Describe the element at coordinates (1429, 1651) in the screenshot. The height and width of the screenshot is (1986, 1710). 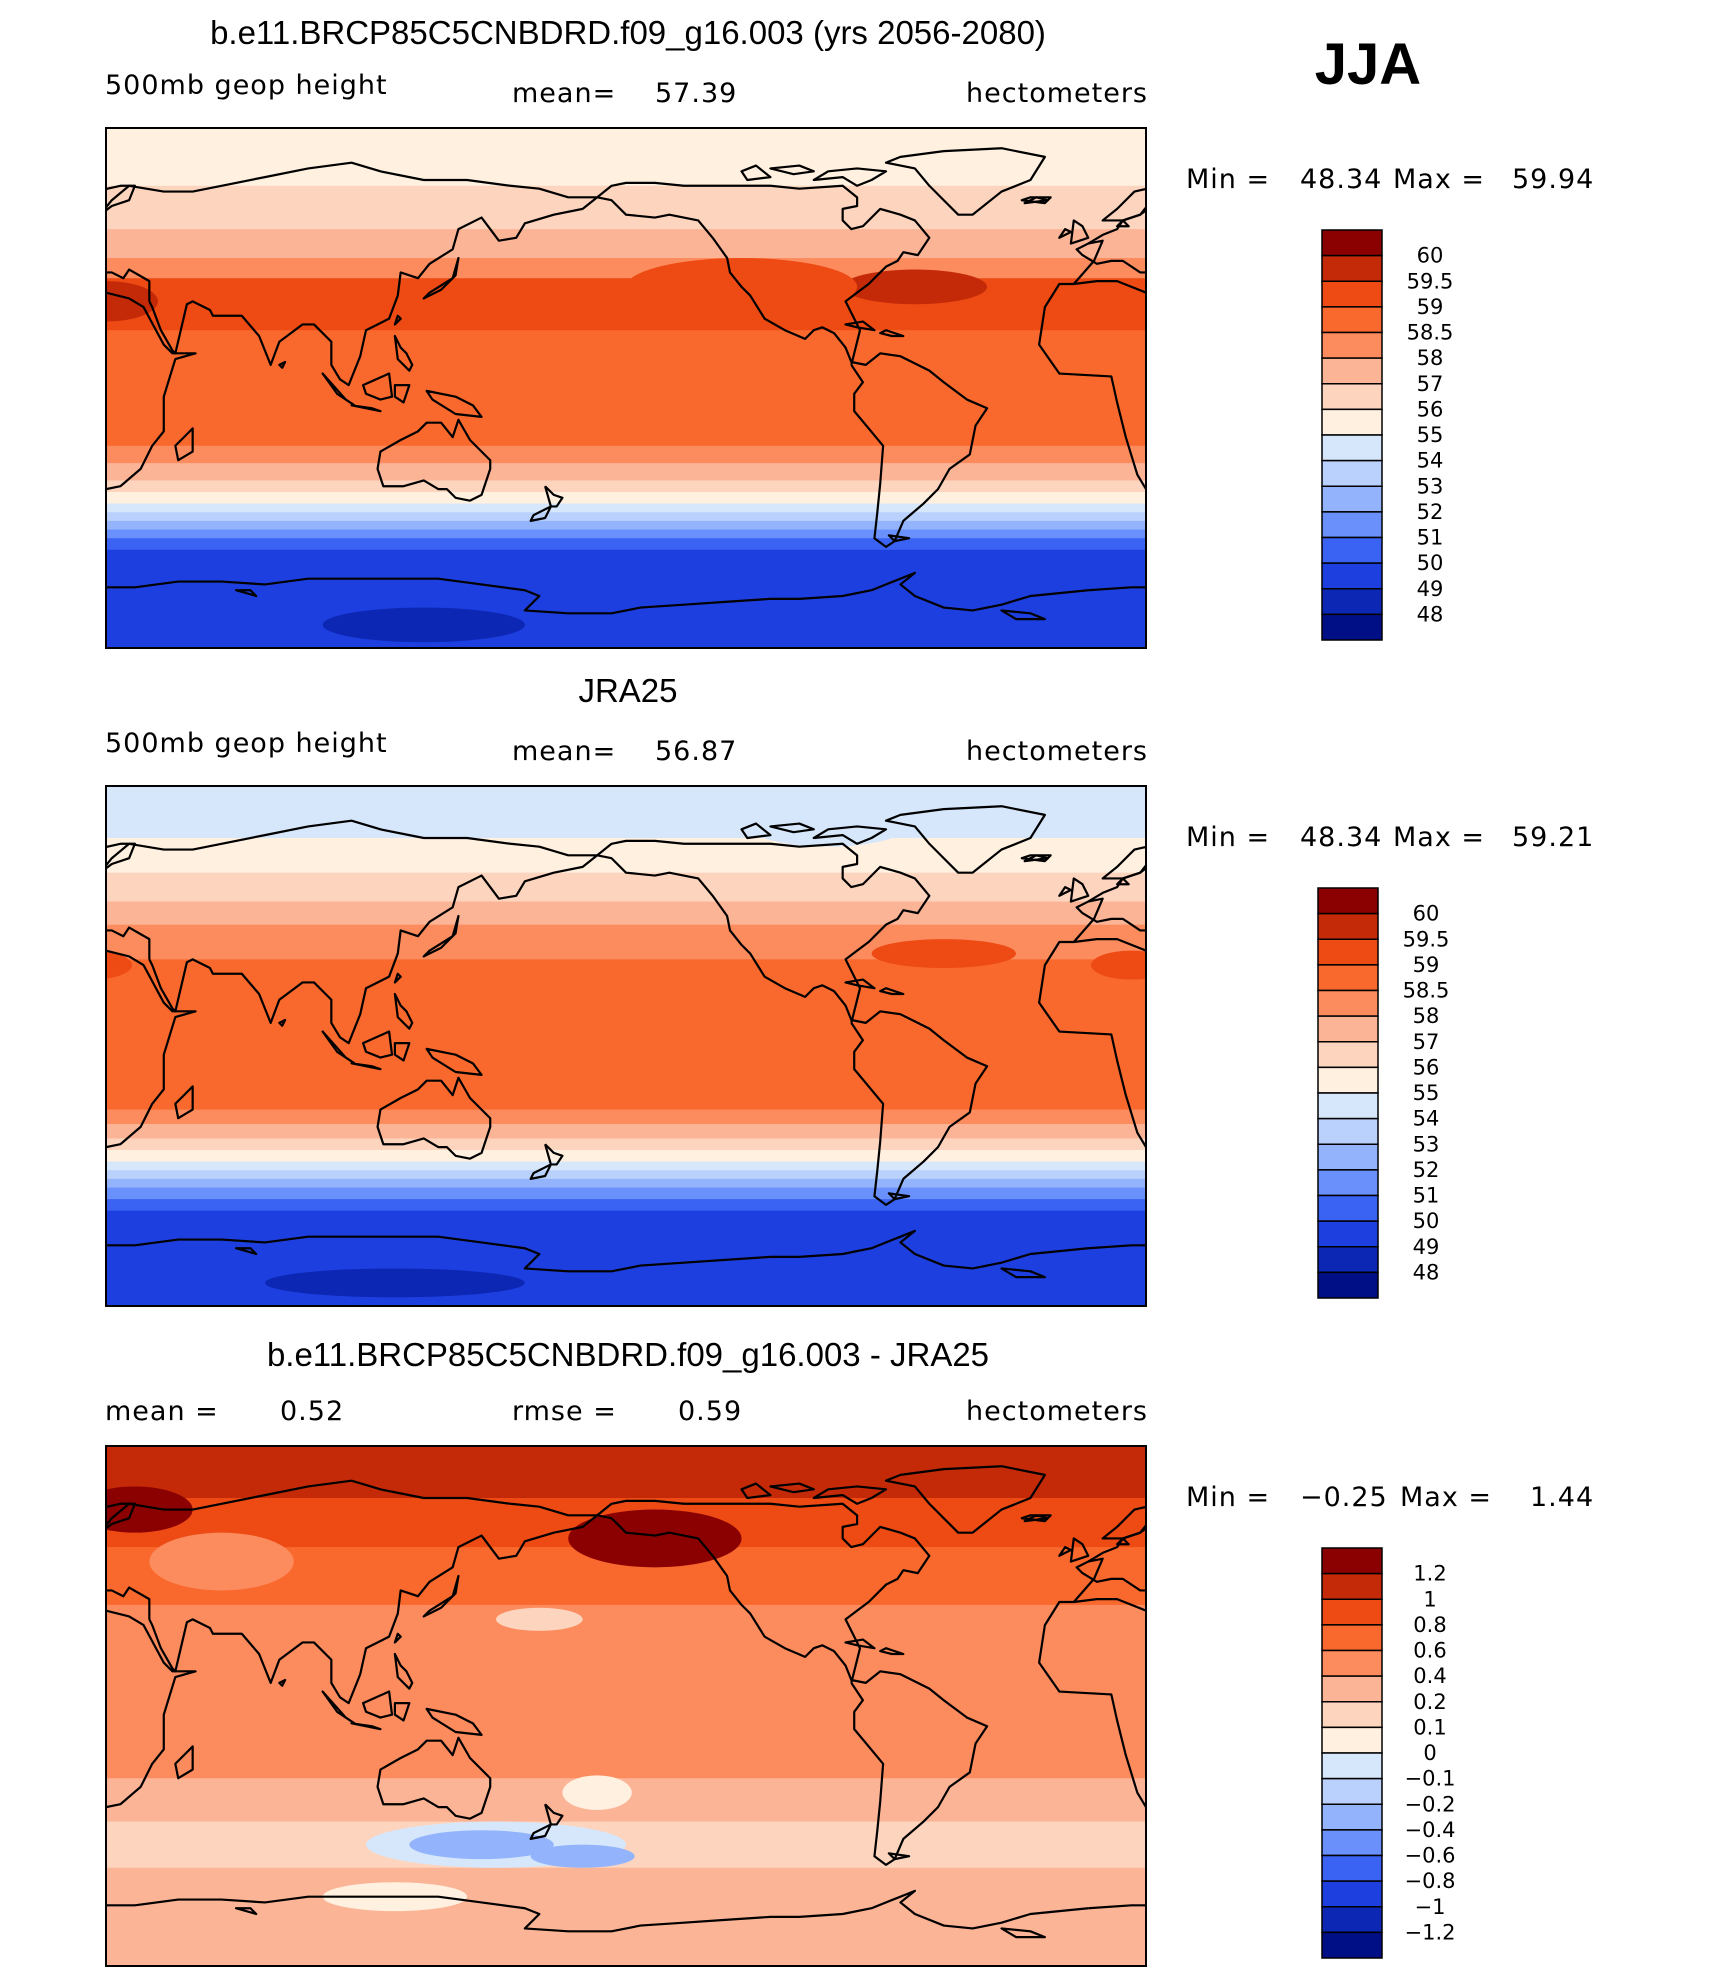
I see `colorbar-tick-label: 0.6` at that location.